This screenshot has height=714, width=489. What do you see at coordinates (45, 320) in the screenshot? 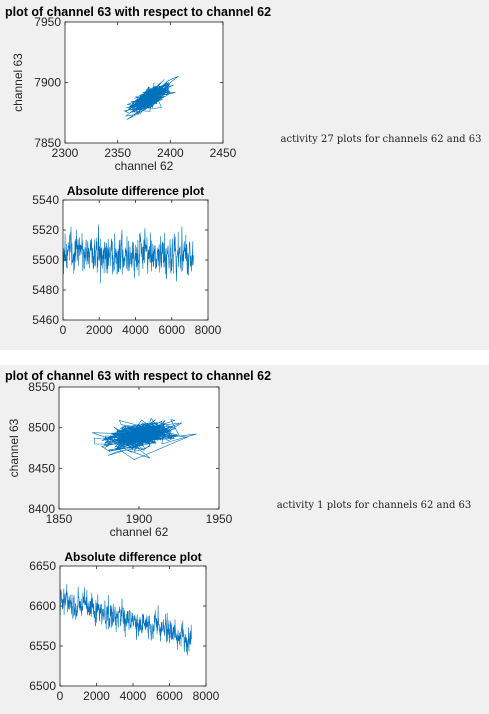
I see `y-tick-label: 5460` at bounding box center [45, 320].